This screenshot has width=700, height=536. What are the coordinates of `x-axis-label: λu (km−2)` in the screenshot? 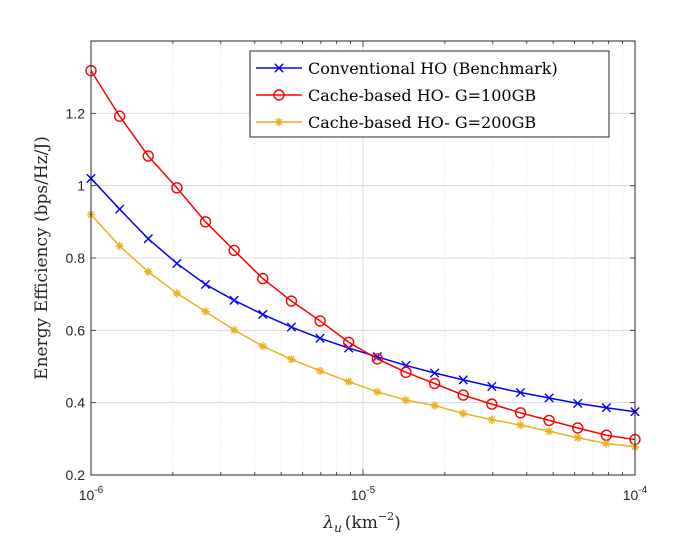 It's located at (361, 522).